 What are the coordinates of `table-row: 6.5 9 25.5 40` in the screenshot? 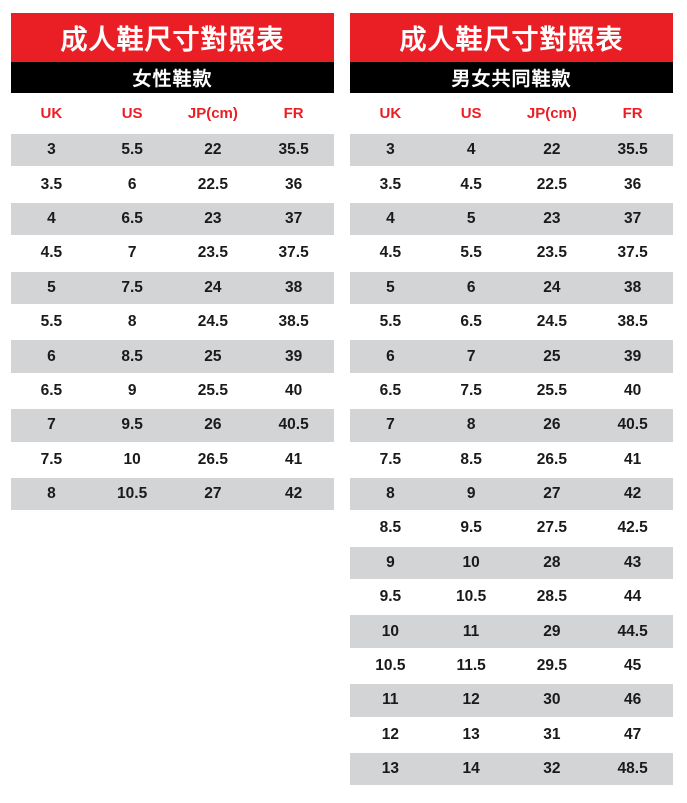 It's located at (172, 391).